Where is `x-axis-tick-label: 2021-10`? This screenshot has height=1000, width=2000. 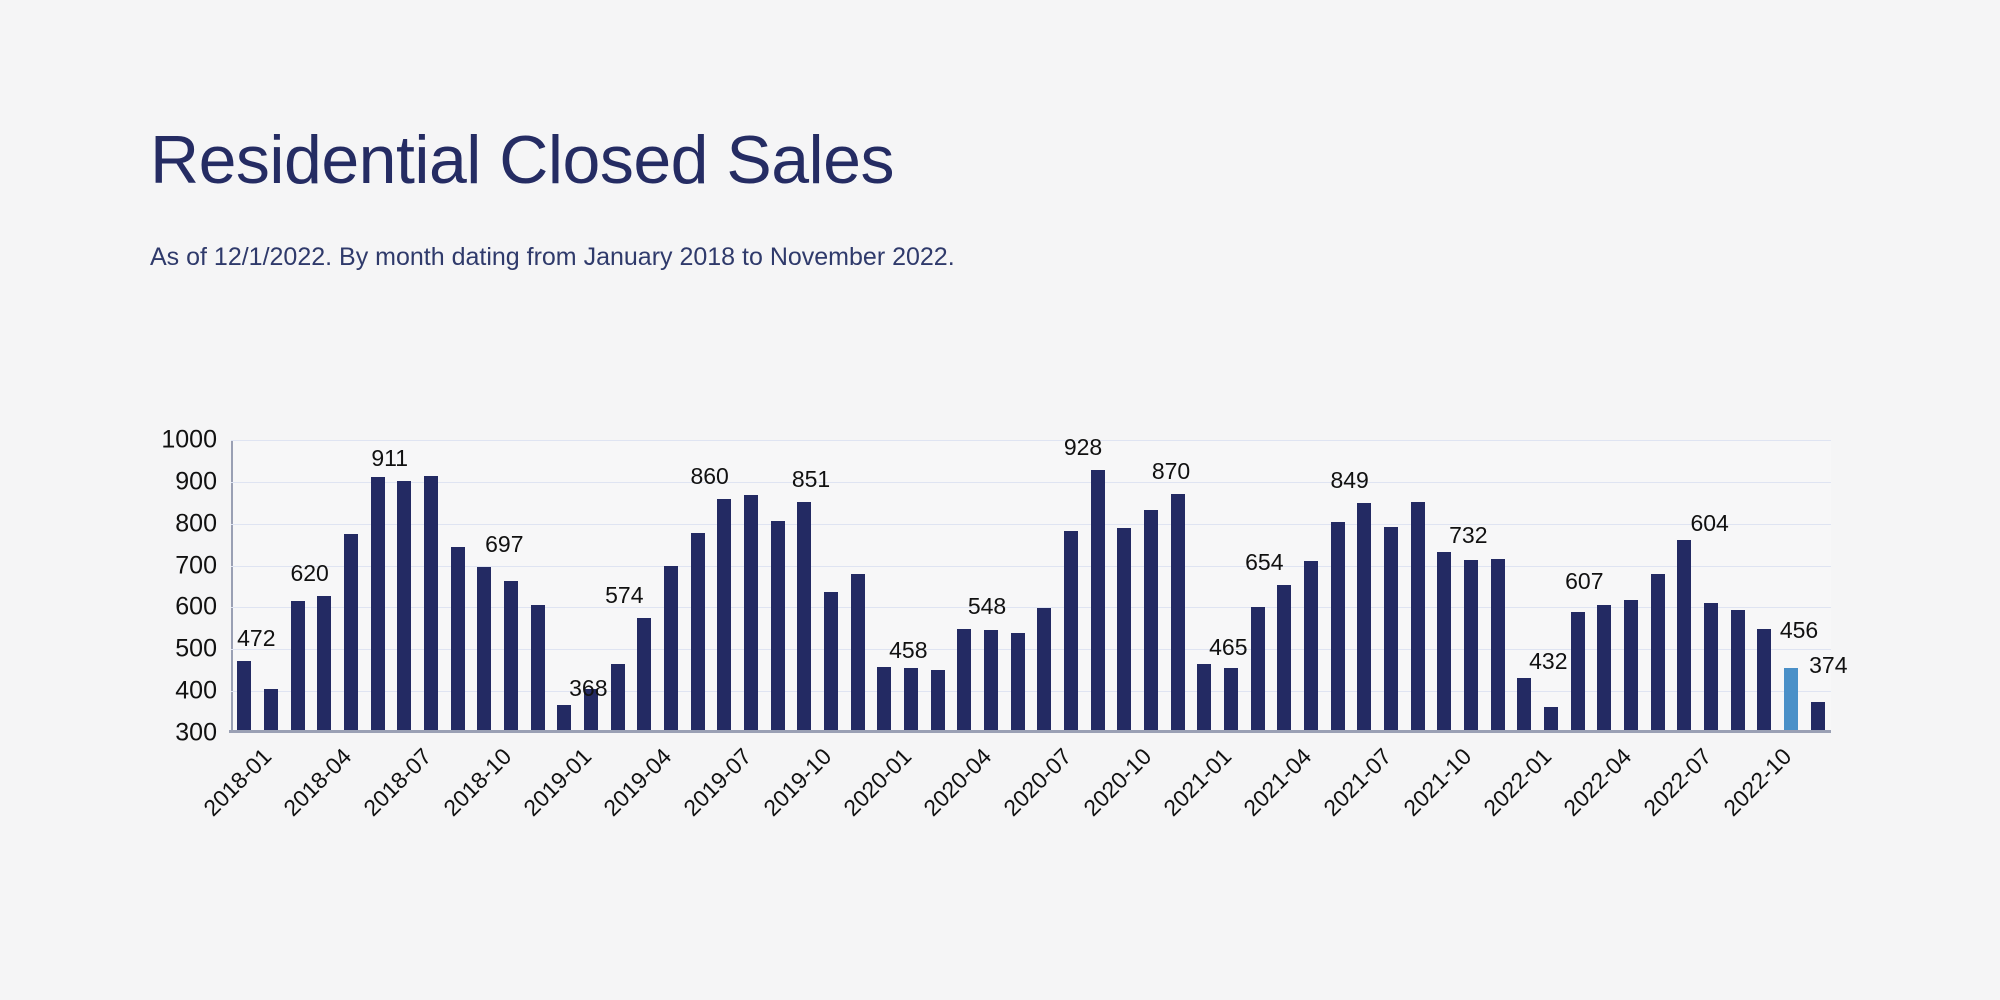
x-axis-tick-label: 2021-10 is located at coordinates (1437, 782).